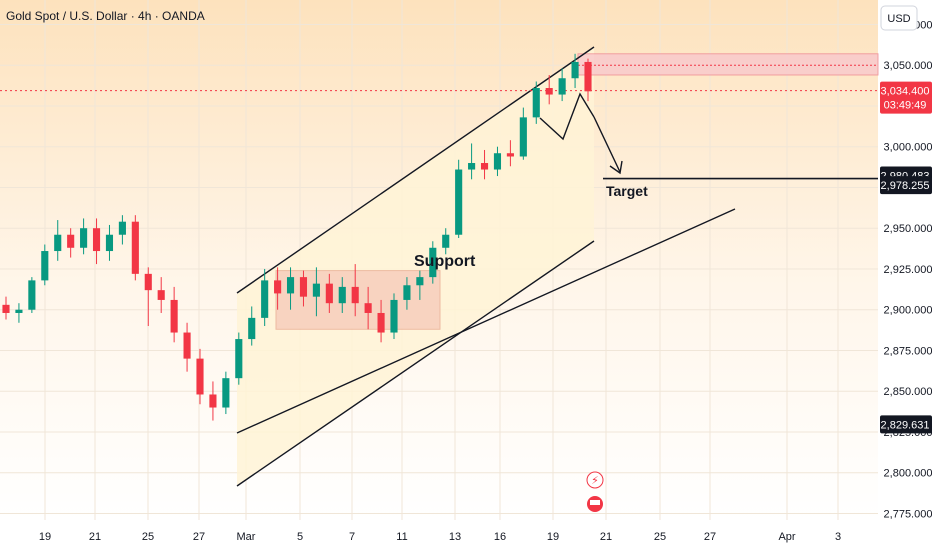 The image size is (932, 550). What do you see at coordinates (607, 144) in the screenshot?
I see `projection-arrow` at bounding box center [607, 144].